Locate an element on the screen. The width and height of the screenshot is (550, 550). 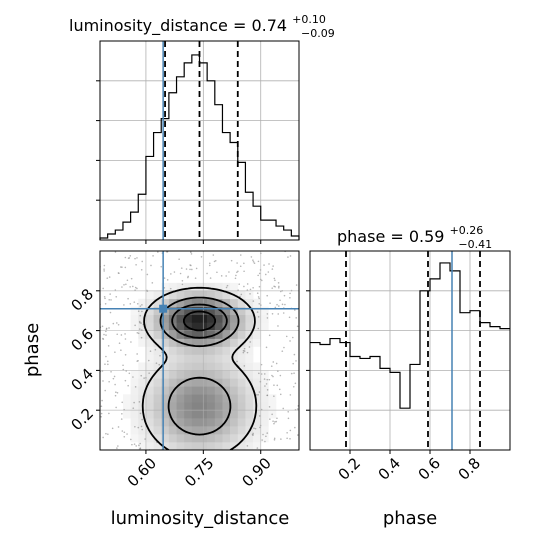
joint-ytick-label: 0.6 is located at coordinates (82, 340).